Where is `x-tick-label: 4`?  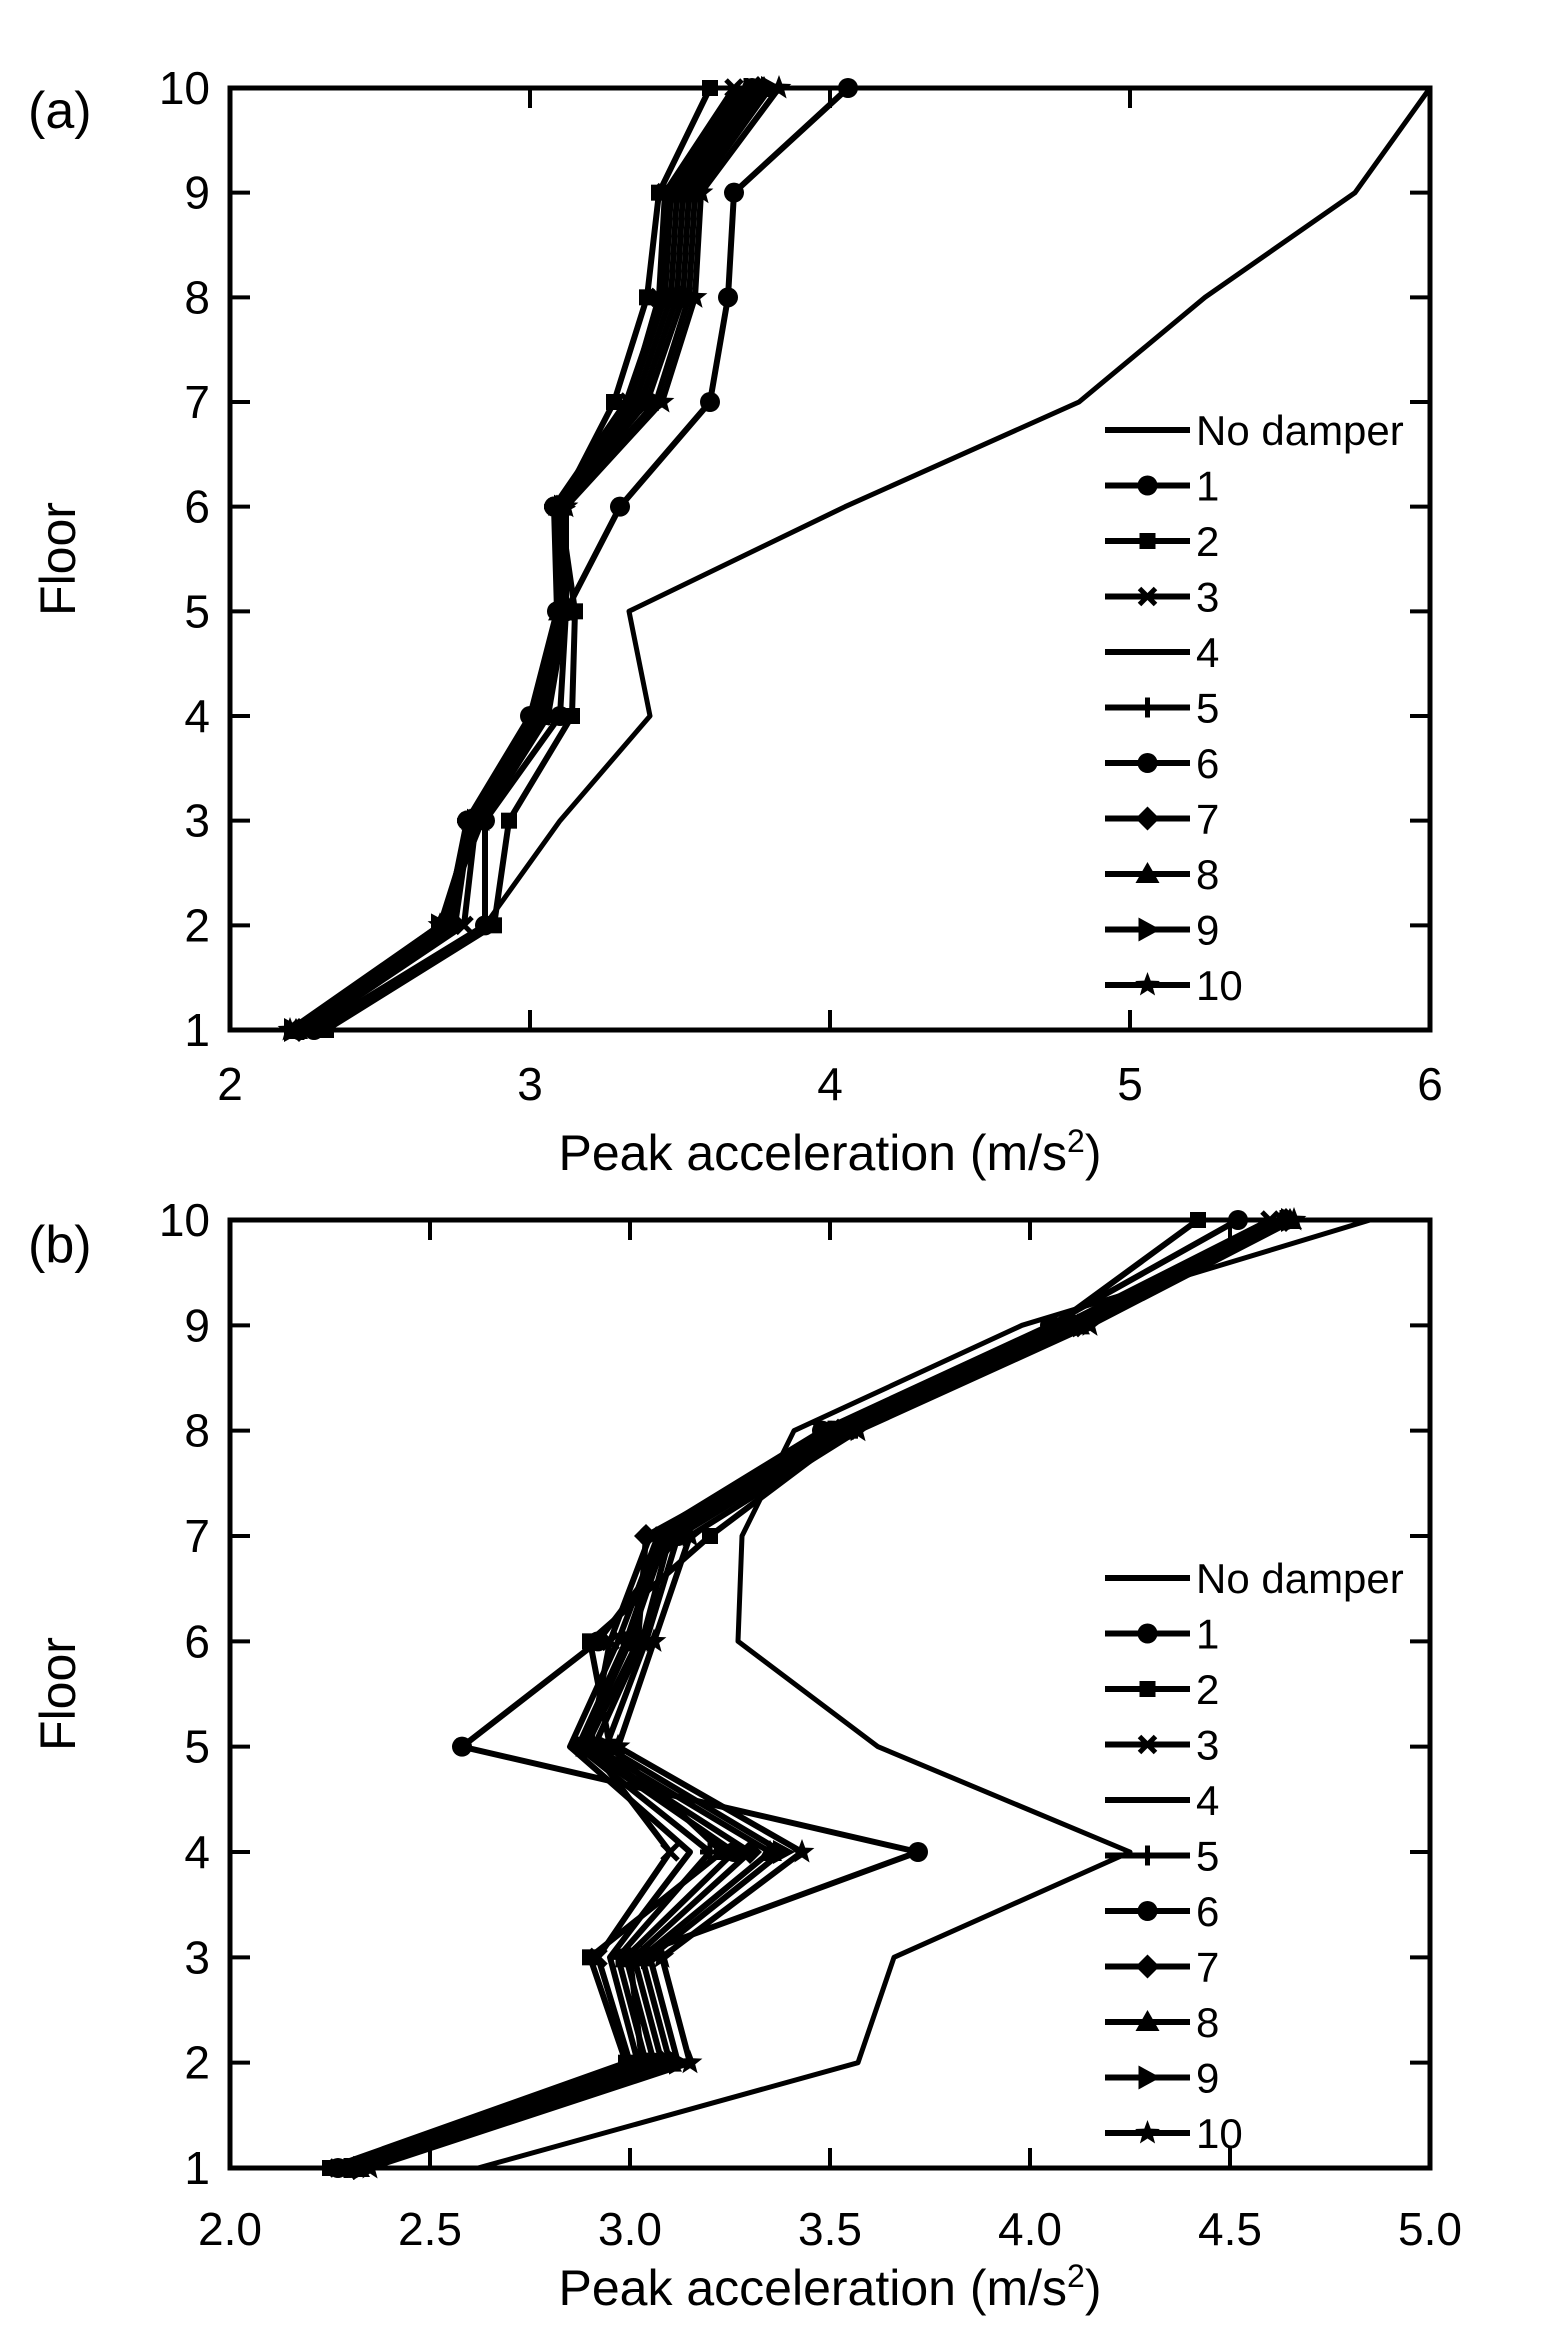 x-tick-label: 4 is located at coordinates (830, 1084).